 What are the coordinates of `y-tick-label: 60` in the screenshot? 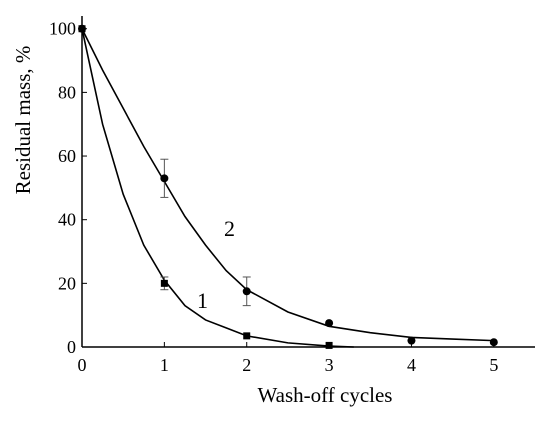 It's located at (67, 156).